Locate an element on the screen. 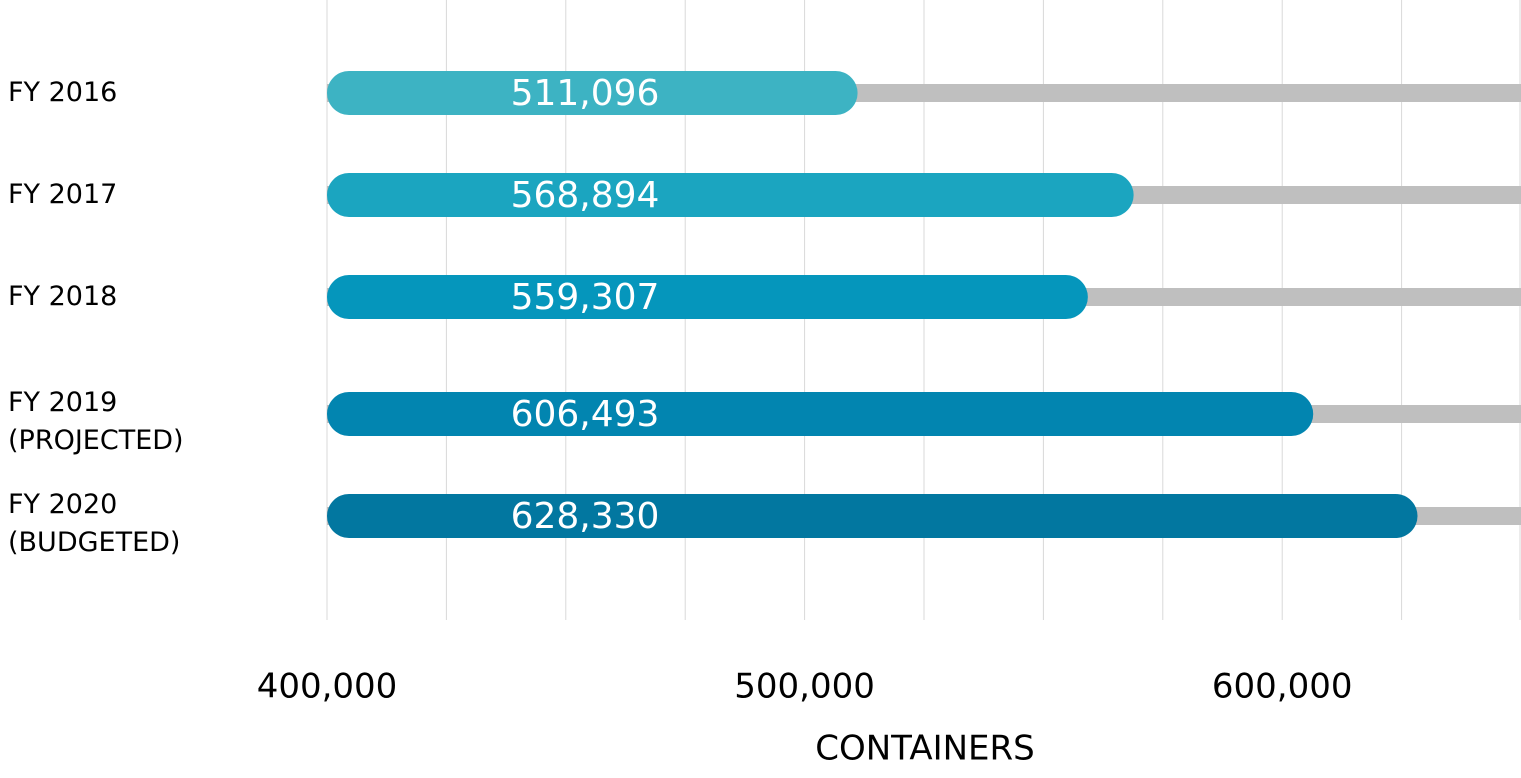 The width and height of the screenshot is (1521, 778). category-label: FY 2016 is located at coordinates (63, 92).